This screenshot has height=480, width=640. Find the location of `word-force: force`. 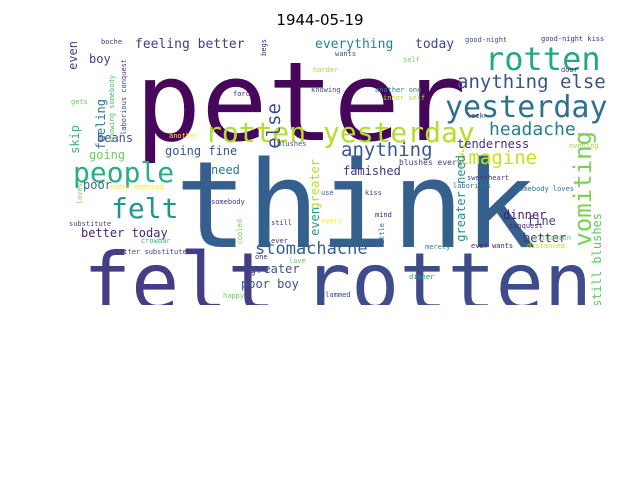

word-force: force is located at coordinates (244, 94).